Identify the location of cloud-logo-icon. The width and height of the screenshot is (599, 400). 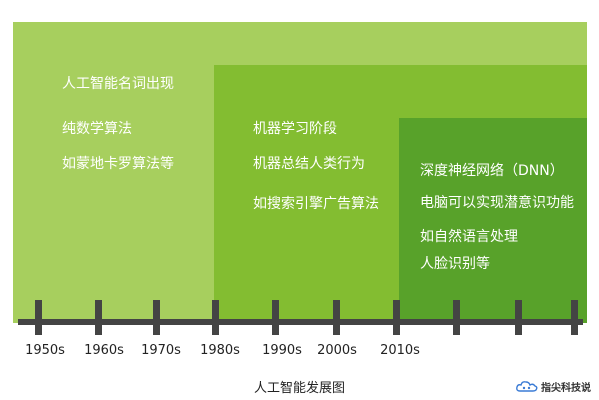
(527, 386).